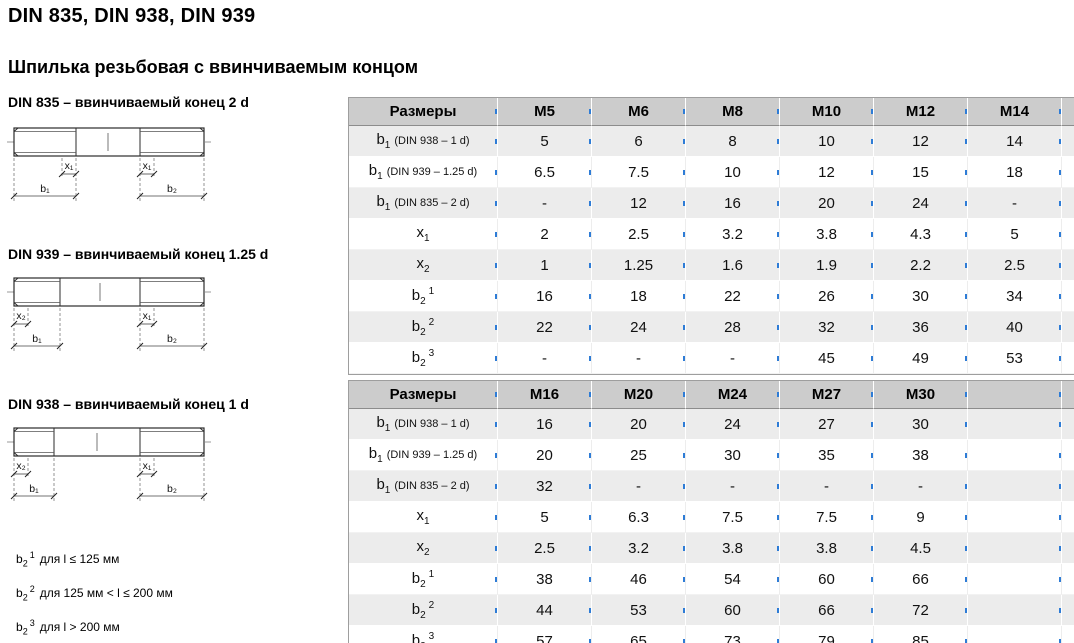 This screenshot has height=643, width=1074. Describe the element at coordinates (132, 16) in the screenshot. I see `page-title: DIN 835, DIN 938, DIN 939` at that location.